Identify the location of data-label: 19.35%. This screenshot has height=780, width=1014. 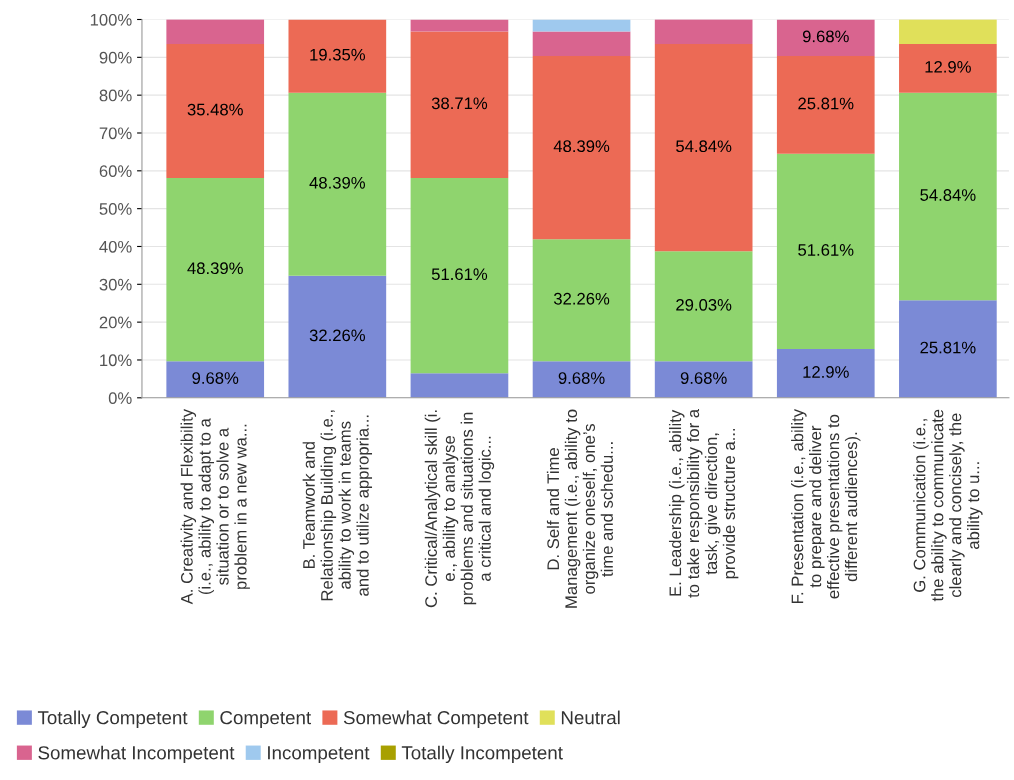
(338, 54).